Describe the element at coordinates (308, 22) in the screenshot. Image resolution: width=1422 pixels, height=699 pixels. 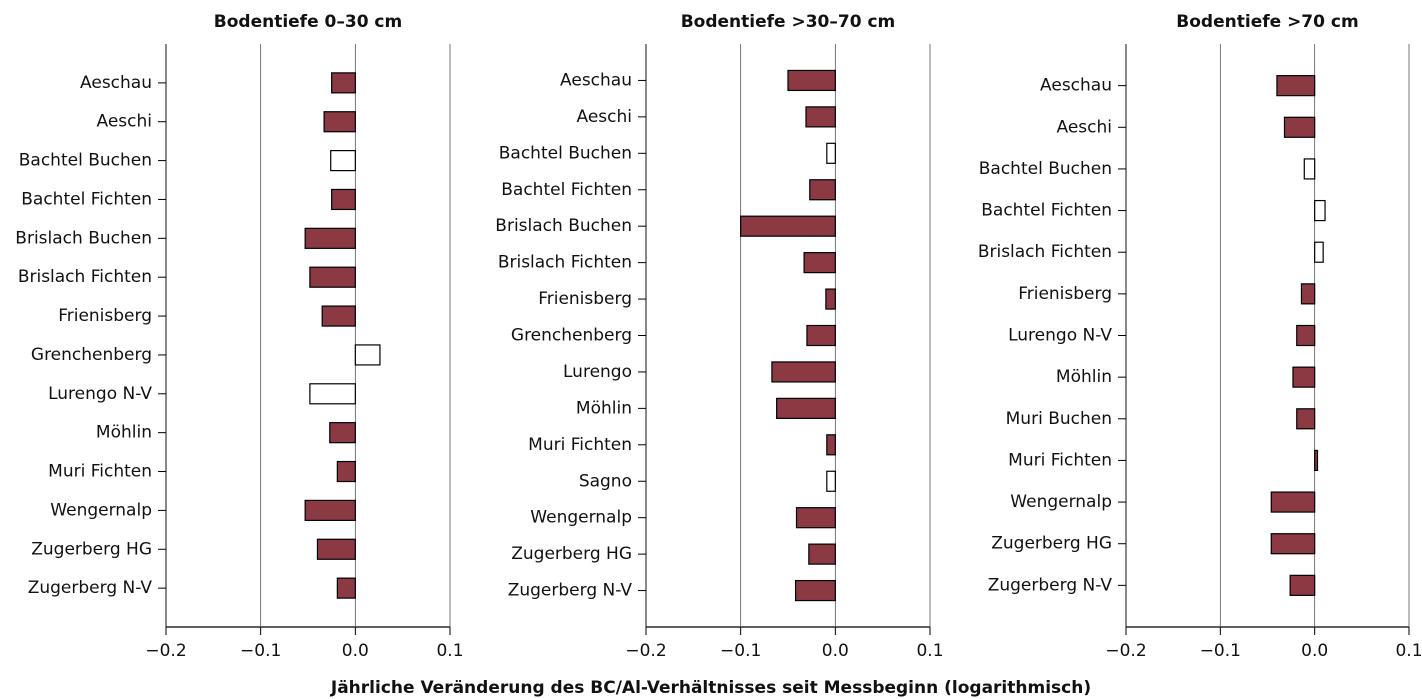
I see `panel-title: Bodentiefe 0–30 cm` at that location.